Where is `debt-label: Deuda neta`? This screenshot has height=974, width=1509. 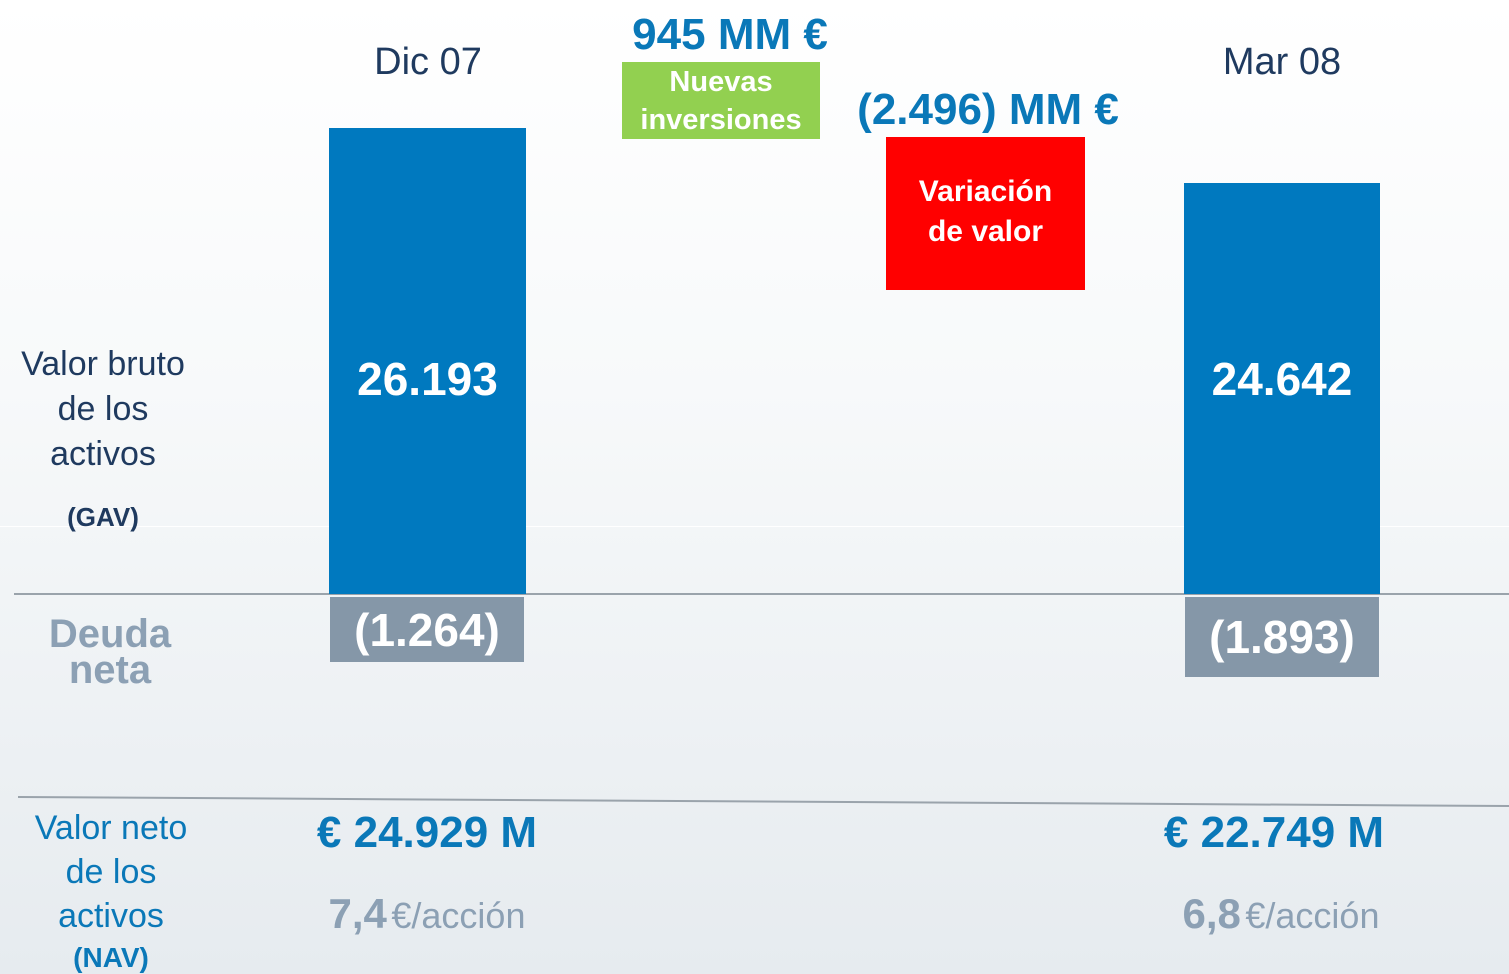 debt-label: Deuda neta is located at coordinates (110, 652).